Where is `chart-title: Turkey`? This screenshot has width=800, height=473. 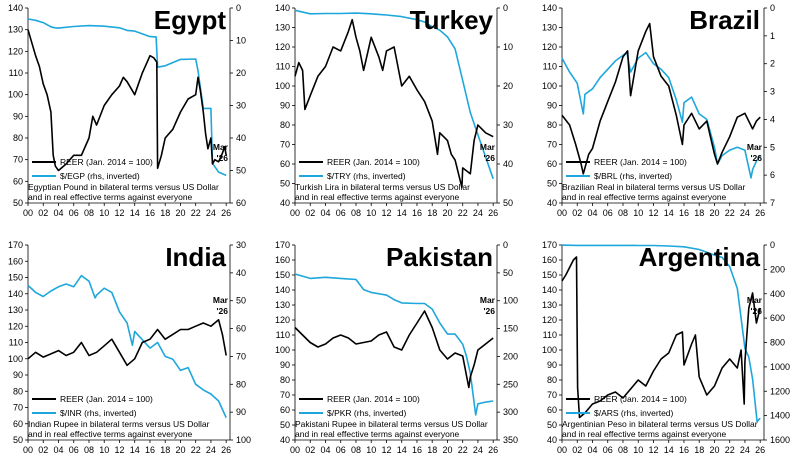 chart-title: Turkey is located at coordinates (452, 20).